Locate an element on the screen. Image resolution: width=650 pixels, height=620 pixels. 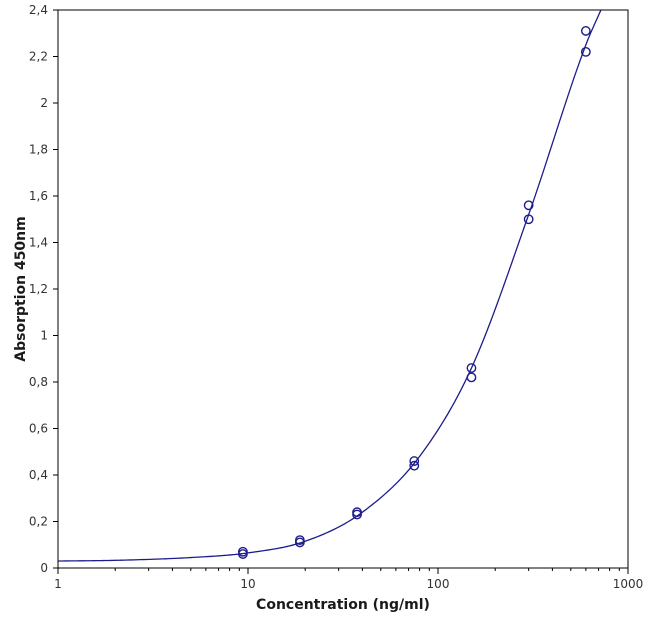
y-tick-label: 1,2 is located at coordinates (38, 289).